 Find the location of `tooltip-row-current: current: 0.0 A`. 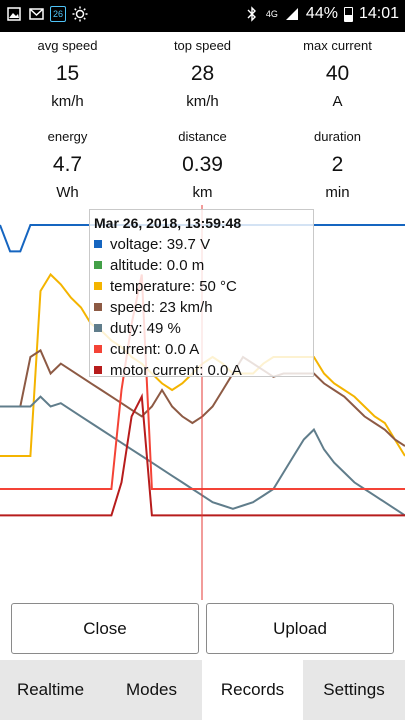

tooltip-row-current: current: 0.0 A is located at coordinates (201, 349).